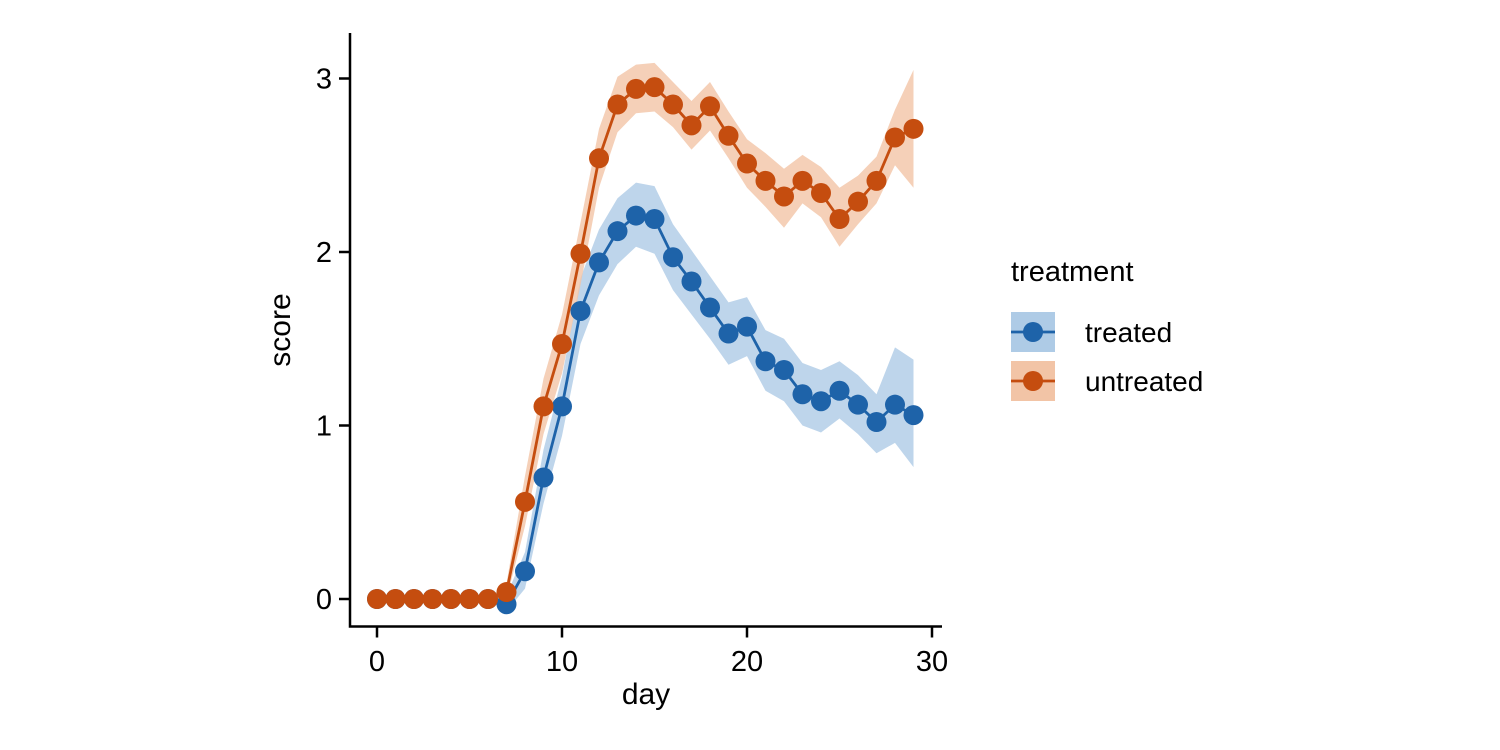 This screenshot has height=750, width=1500. Describe the element at coordinates (1072, 272) in the screenshot. I see `legend-title: treatment` at that location.